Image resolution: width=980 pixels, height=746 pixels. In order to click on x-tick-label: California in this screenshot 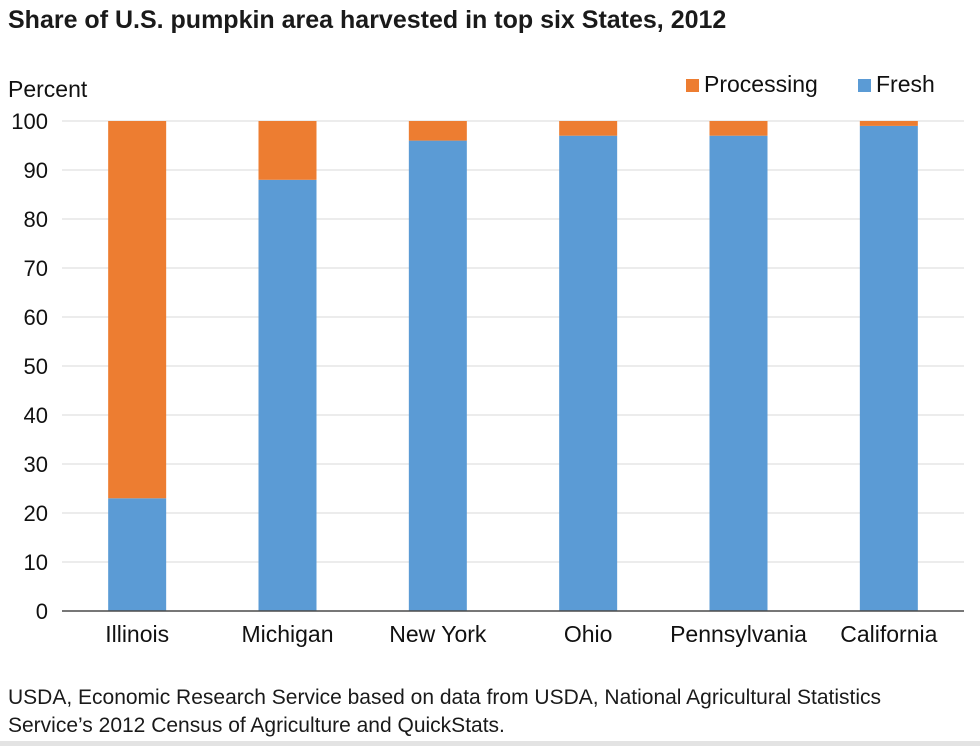, I will do `click(888, 634)`.